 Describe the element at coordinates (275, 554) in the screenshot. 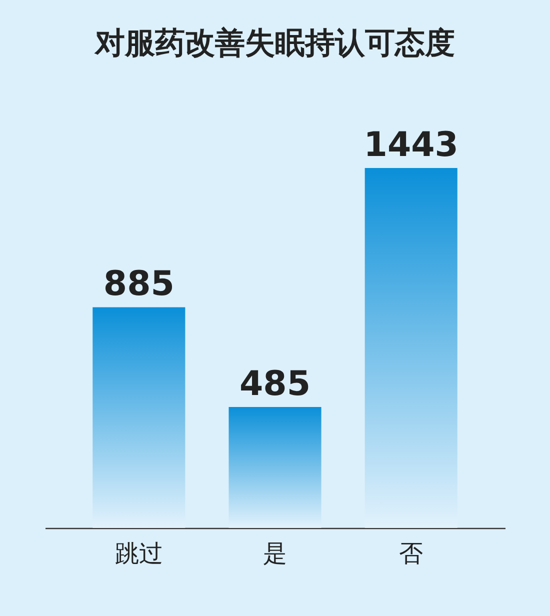

I see `x-tick-label: 是` at that location.